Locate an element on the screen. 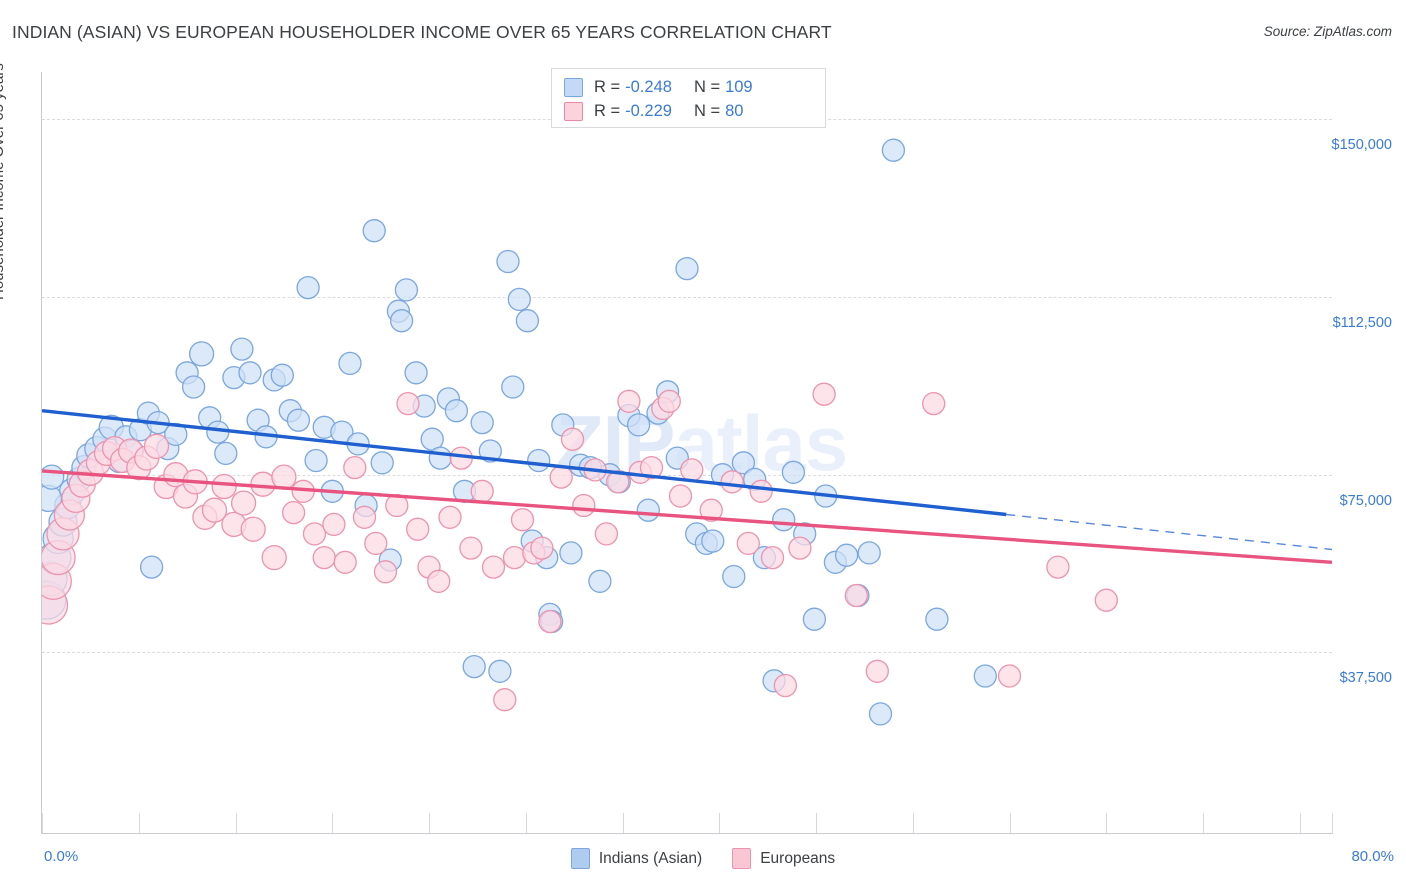  series-legend-item-europeans: Europeans is located at coordinates (783, 858).